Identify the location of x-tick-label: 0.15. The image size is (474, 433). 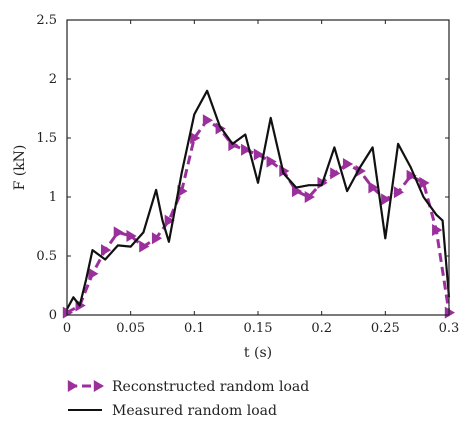
(258, 328).